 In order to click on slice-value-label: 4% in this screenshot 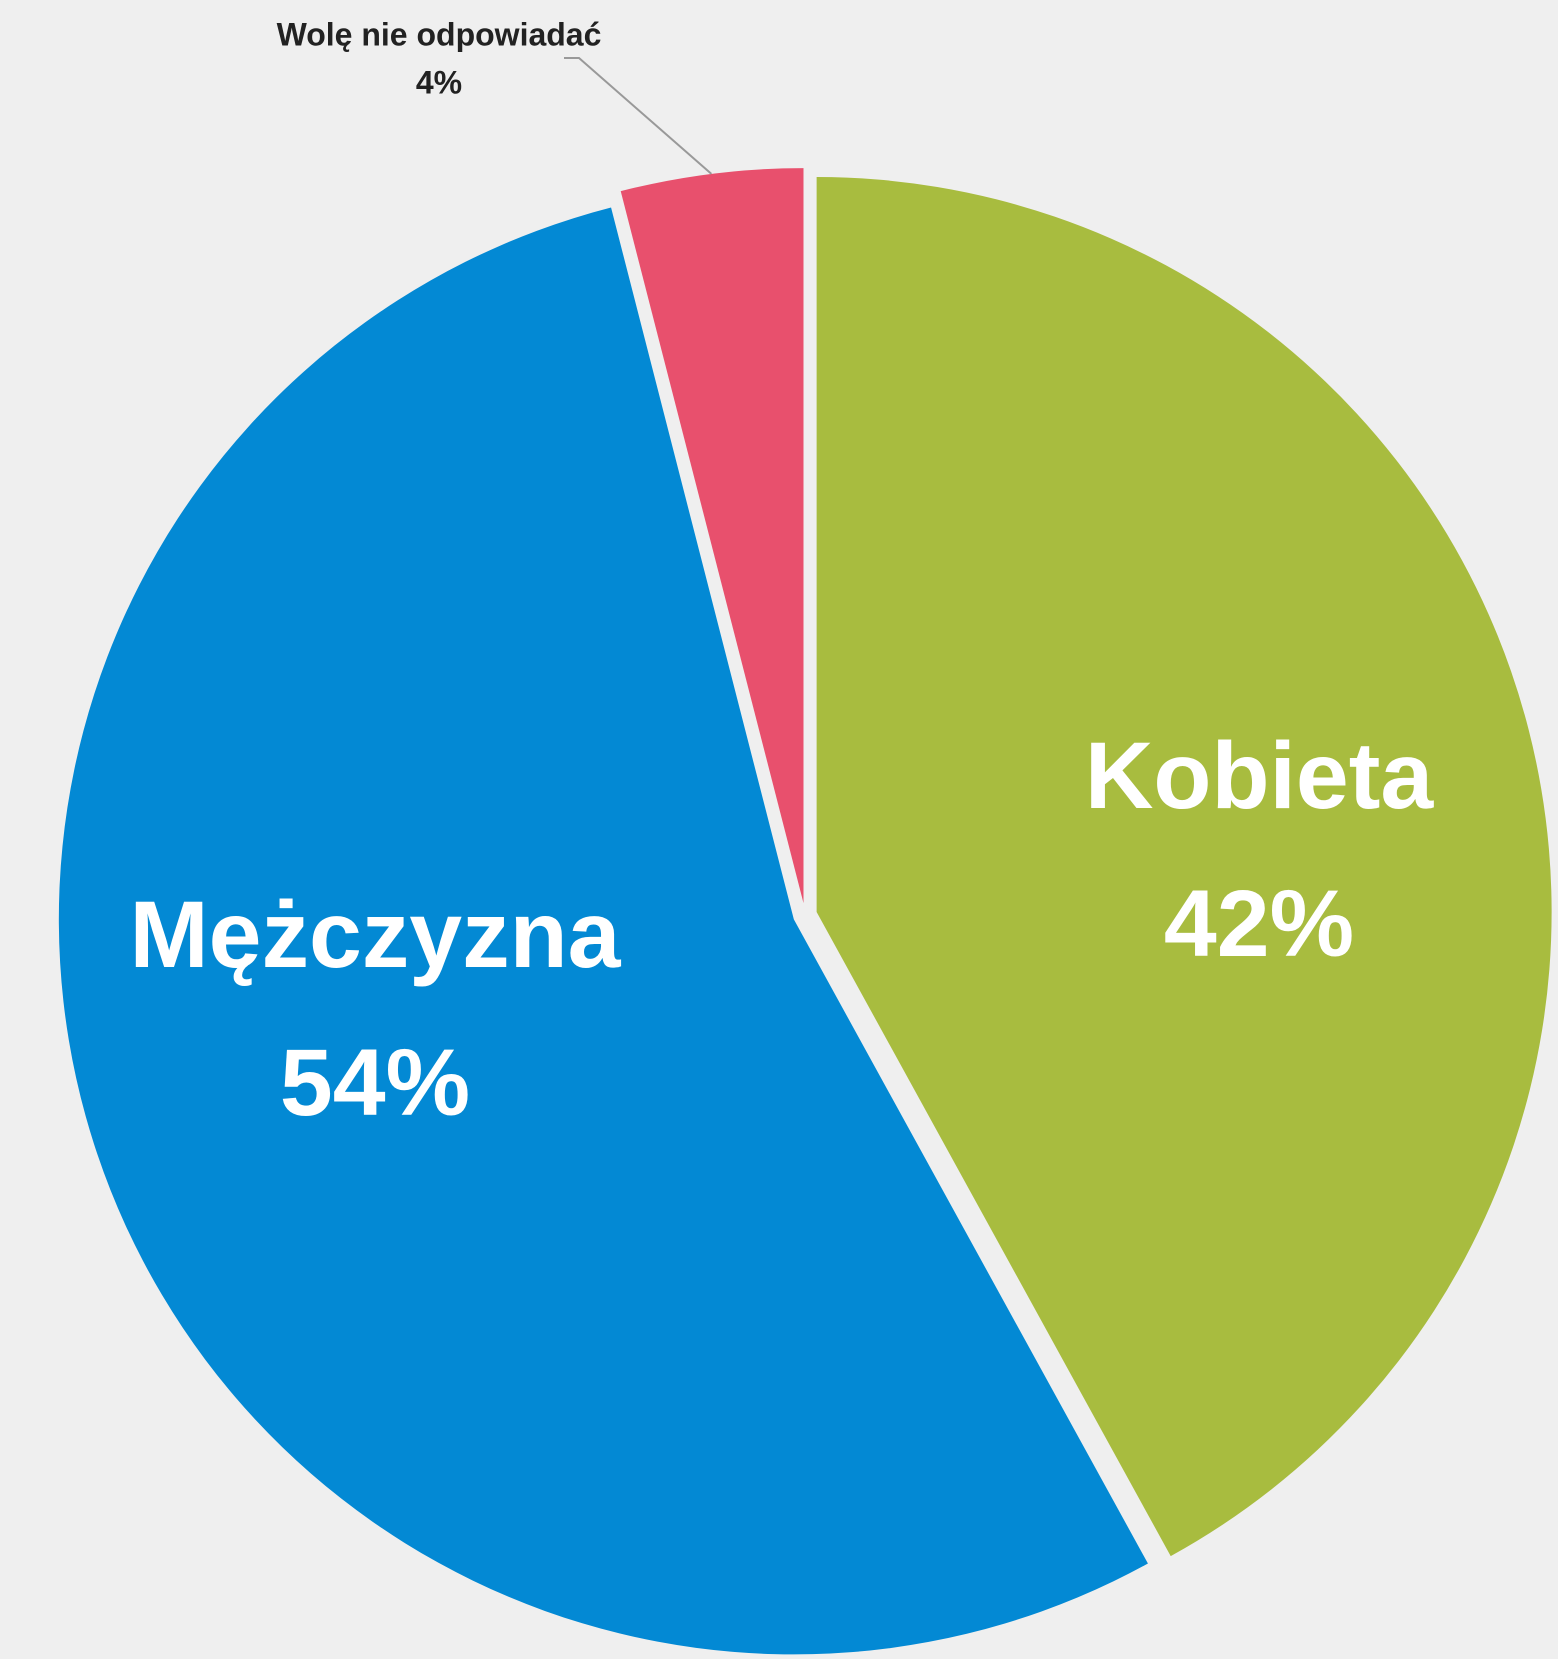, I will do `click(439, 82)`.